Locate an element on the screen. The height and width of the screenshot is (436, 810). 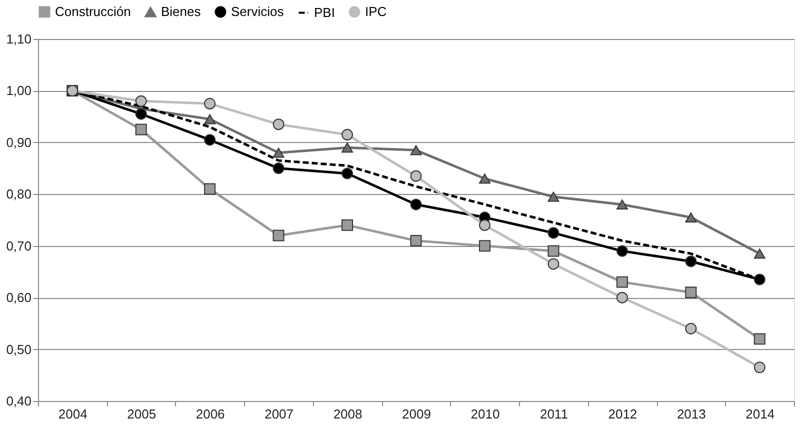
x-tick-label: 2009 is located at coordinates (416, 414).